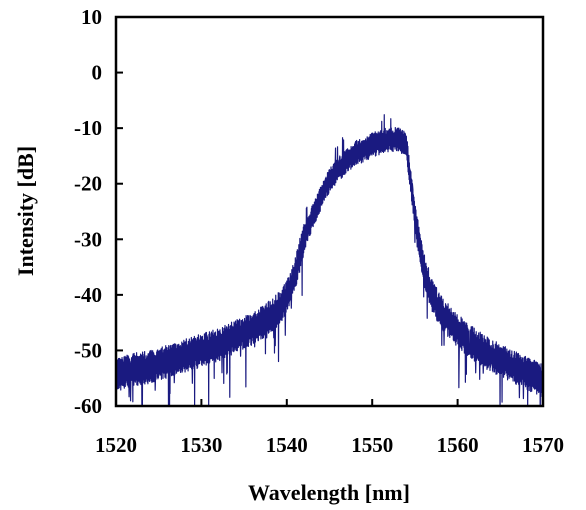 Image resolution: width=586 pixels, height=510 pixels. What do you see at coordinates (116, 445) in the screenshot?
I see `x-tick-label: 1520` at bounding box center [116, 445].